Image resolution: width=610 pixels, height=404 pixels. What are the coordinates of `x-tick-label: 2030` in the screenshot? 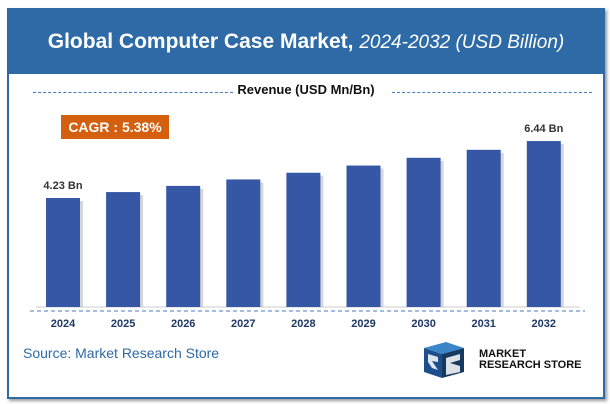 It's located at (423, 324).